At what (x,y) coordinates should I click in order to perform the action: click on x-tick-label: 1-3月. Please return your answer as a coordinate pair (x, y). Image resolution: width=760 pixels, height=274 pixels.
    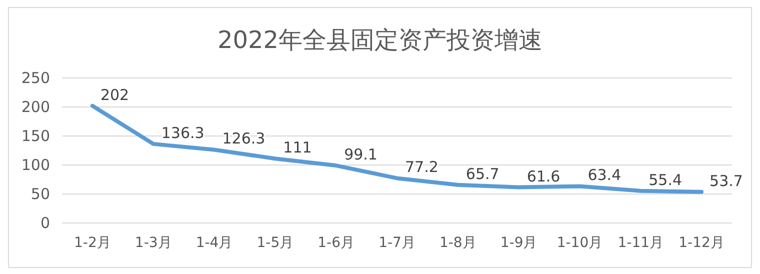
    Looking at the image, I should click on (153, 243).